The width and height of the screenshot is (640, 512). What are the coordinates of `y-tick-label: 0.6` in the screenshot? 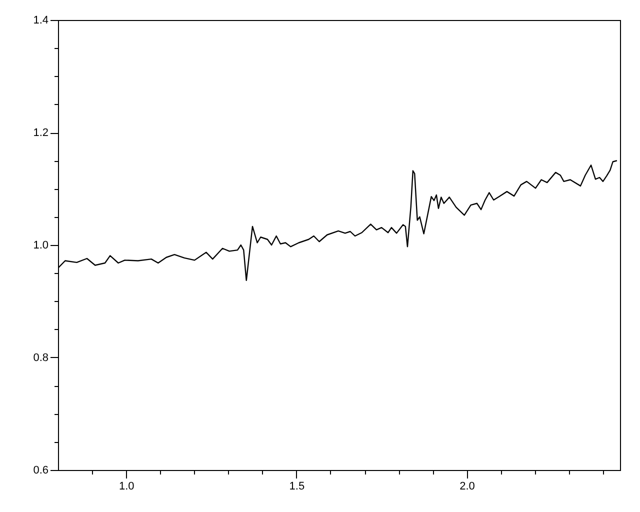 It's located at (40, 470).